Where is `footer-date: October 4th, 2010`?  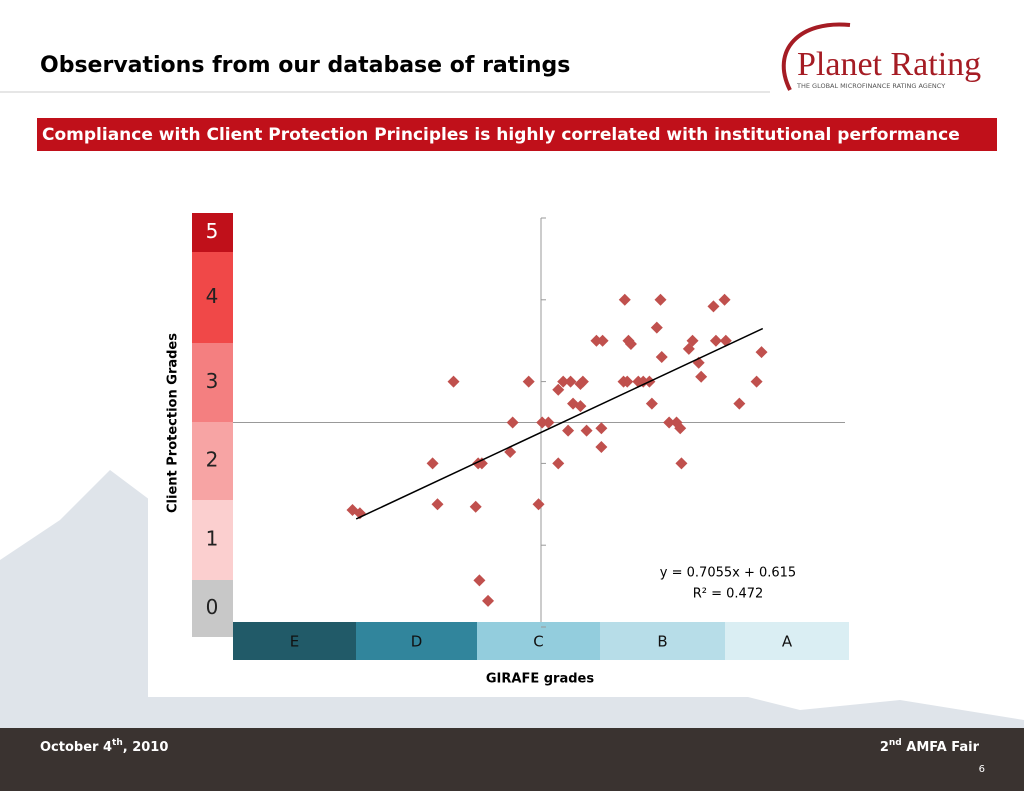
footer-date: October 4th, 2010 is located at coordinates (104, 746).